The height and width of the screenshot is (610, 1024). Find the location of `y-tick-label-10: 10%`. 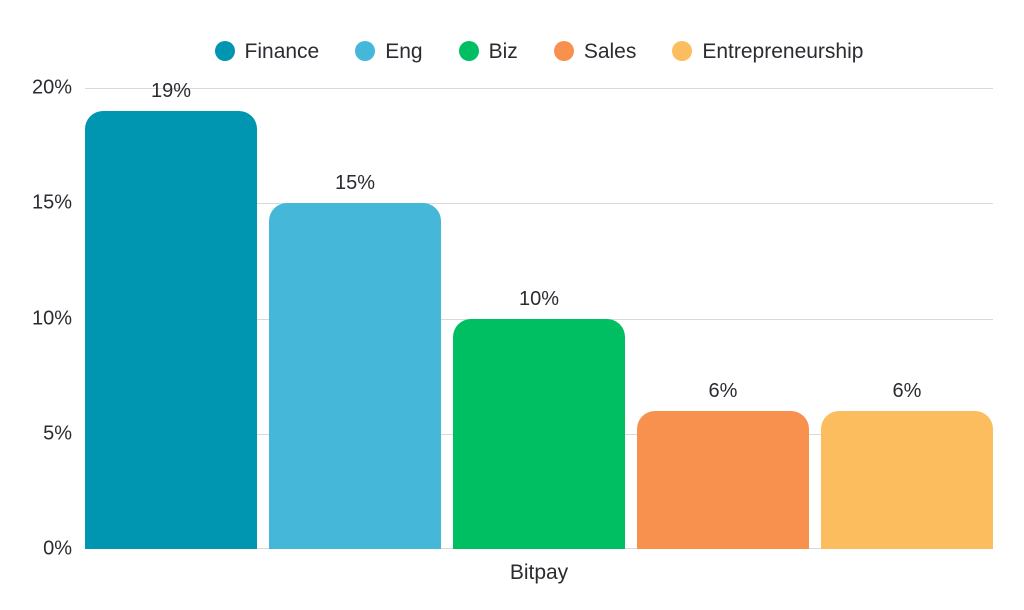

y-tick-label-10: 10% is located at coordinates (51, 318).